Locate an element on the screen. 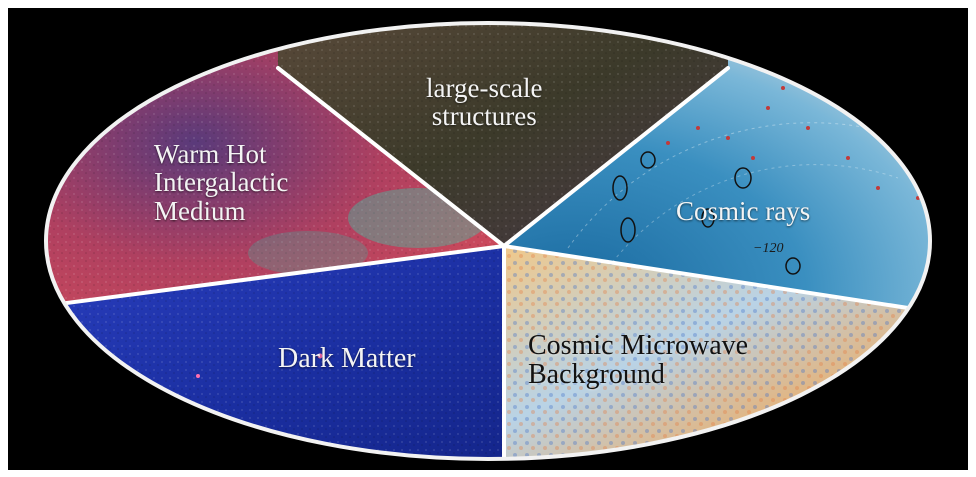 Image resolution: width=976 pixels, height=477 pixels. label-whim: Warm Hot Intergalactic Medium is located at coordinates (221, 182).